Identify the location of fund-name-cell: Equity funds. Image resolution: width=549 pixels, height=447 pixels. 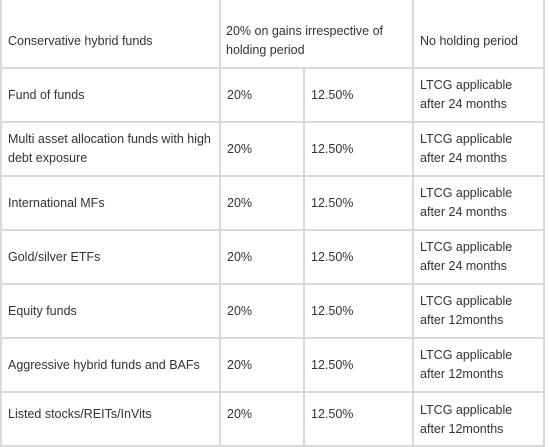
(110, 311).